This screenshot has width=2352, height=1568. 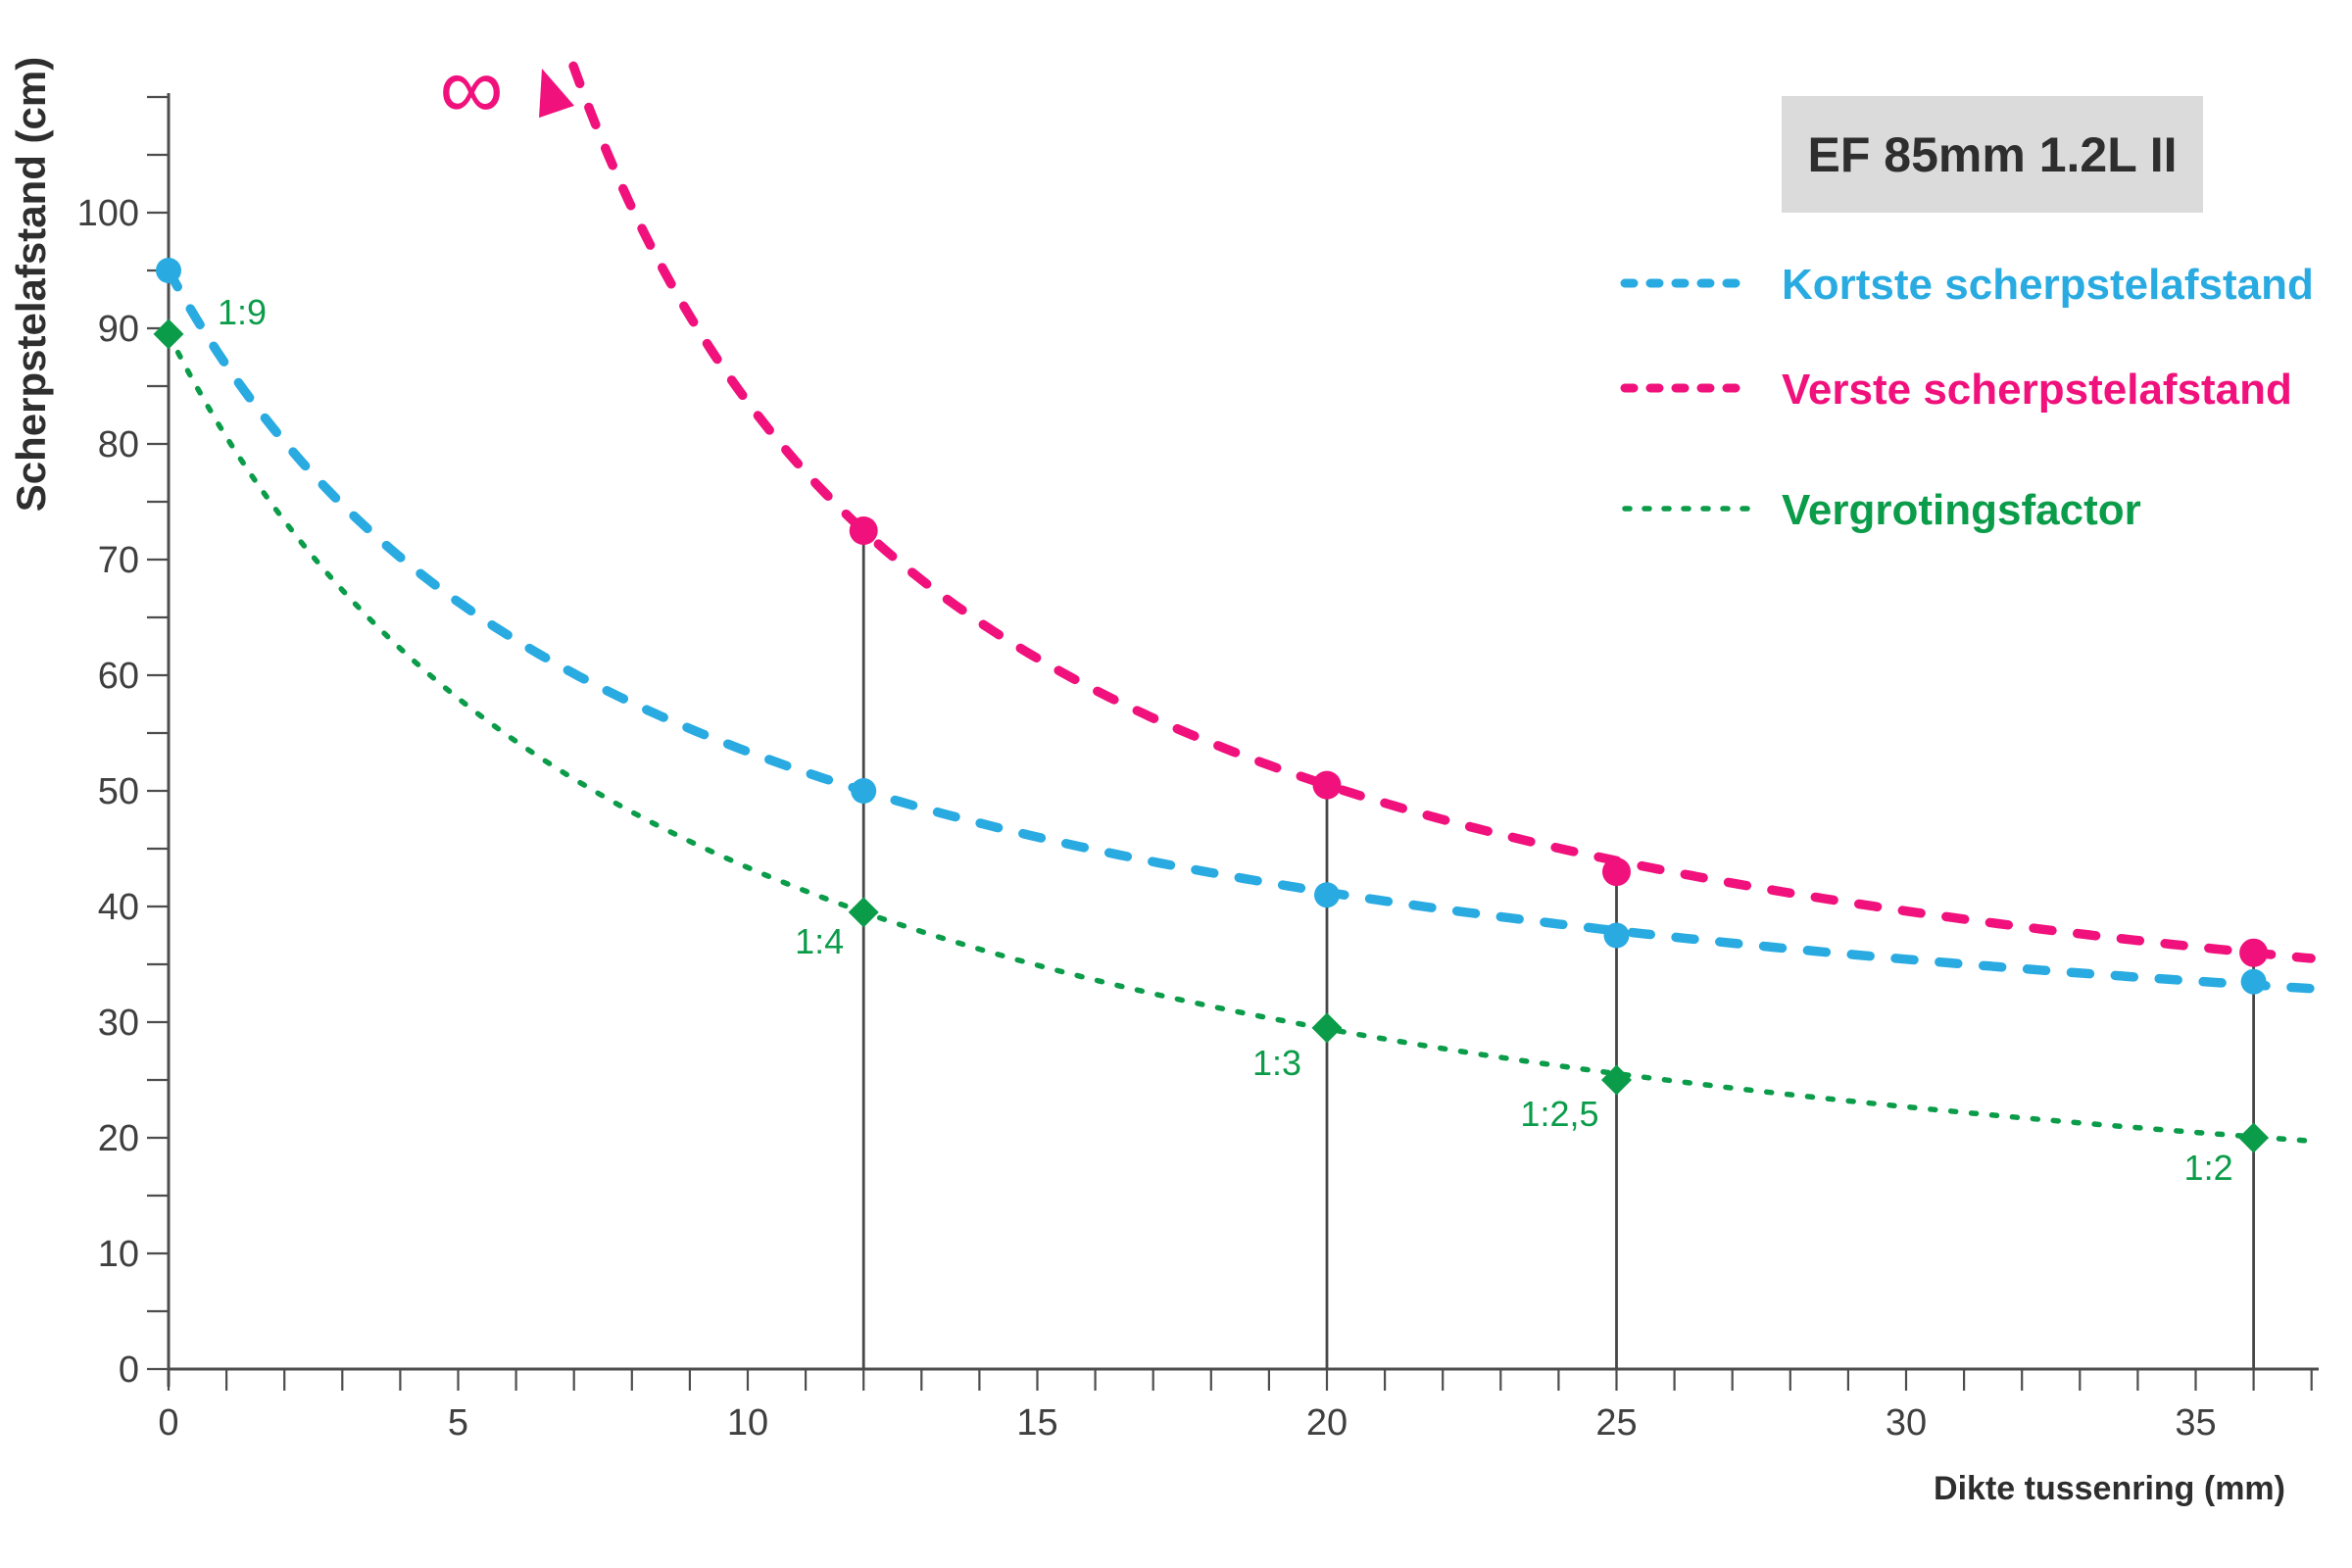 I want to click on y-tick-label: 20, so click(x=118, y=1138).